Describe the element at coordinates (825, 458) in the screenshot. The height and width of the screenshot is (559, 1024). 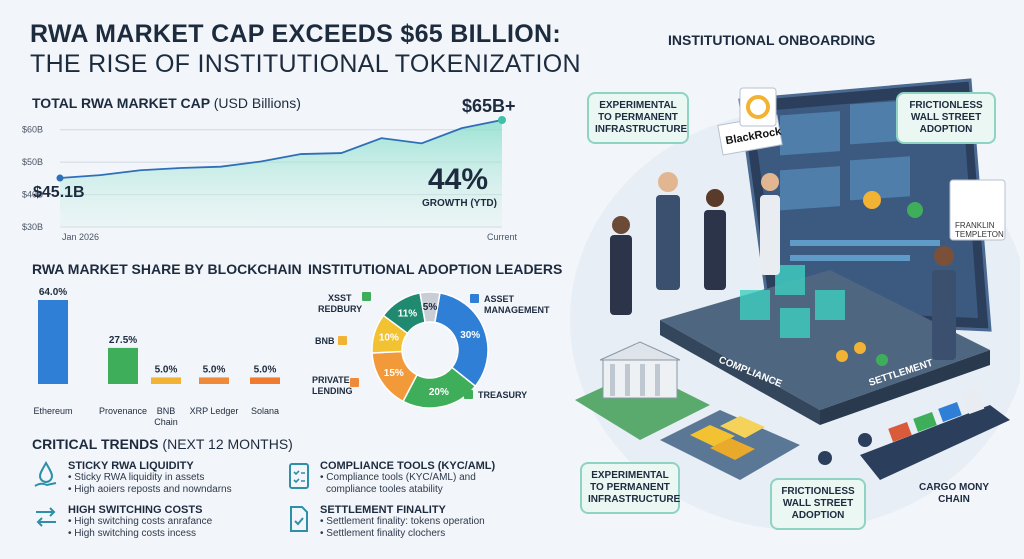
I see `link-node-icon` at that location.